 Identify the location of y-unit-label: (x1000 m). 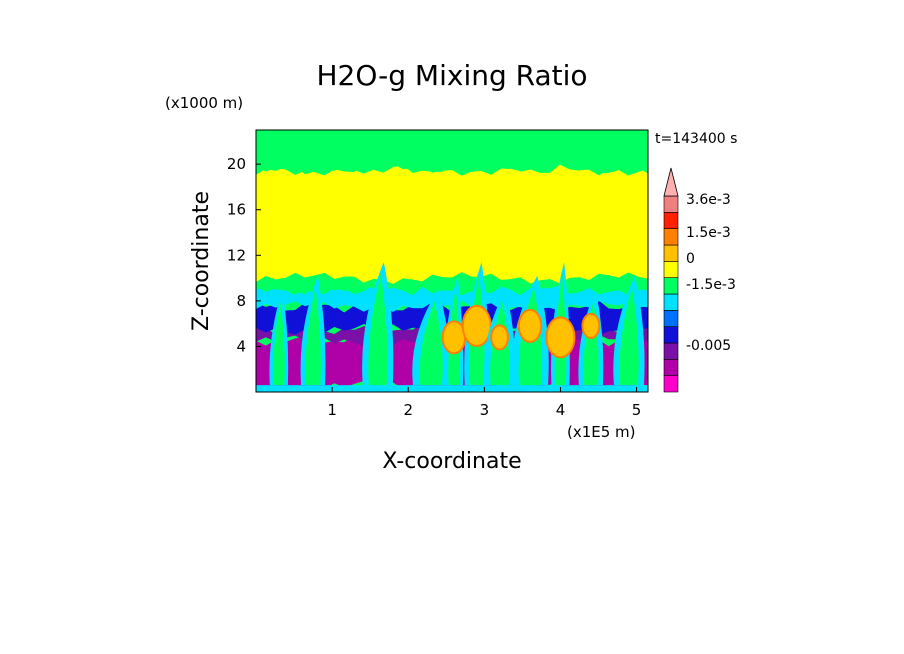
(204, 103).